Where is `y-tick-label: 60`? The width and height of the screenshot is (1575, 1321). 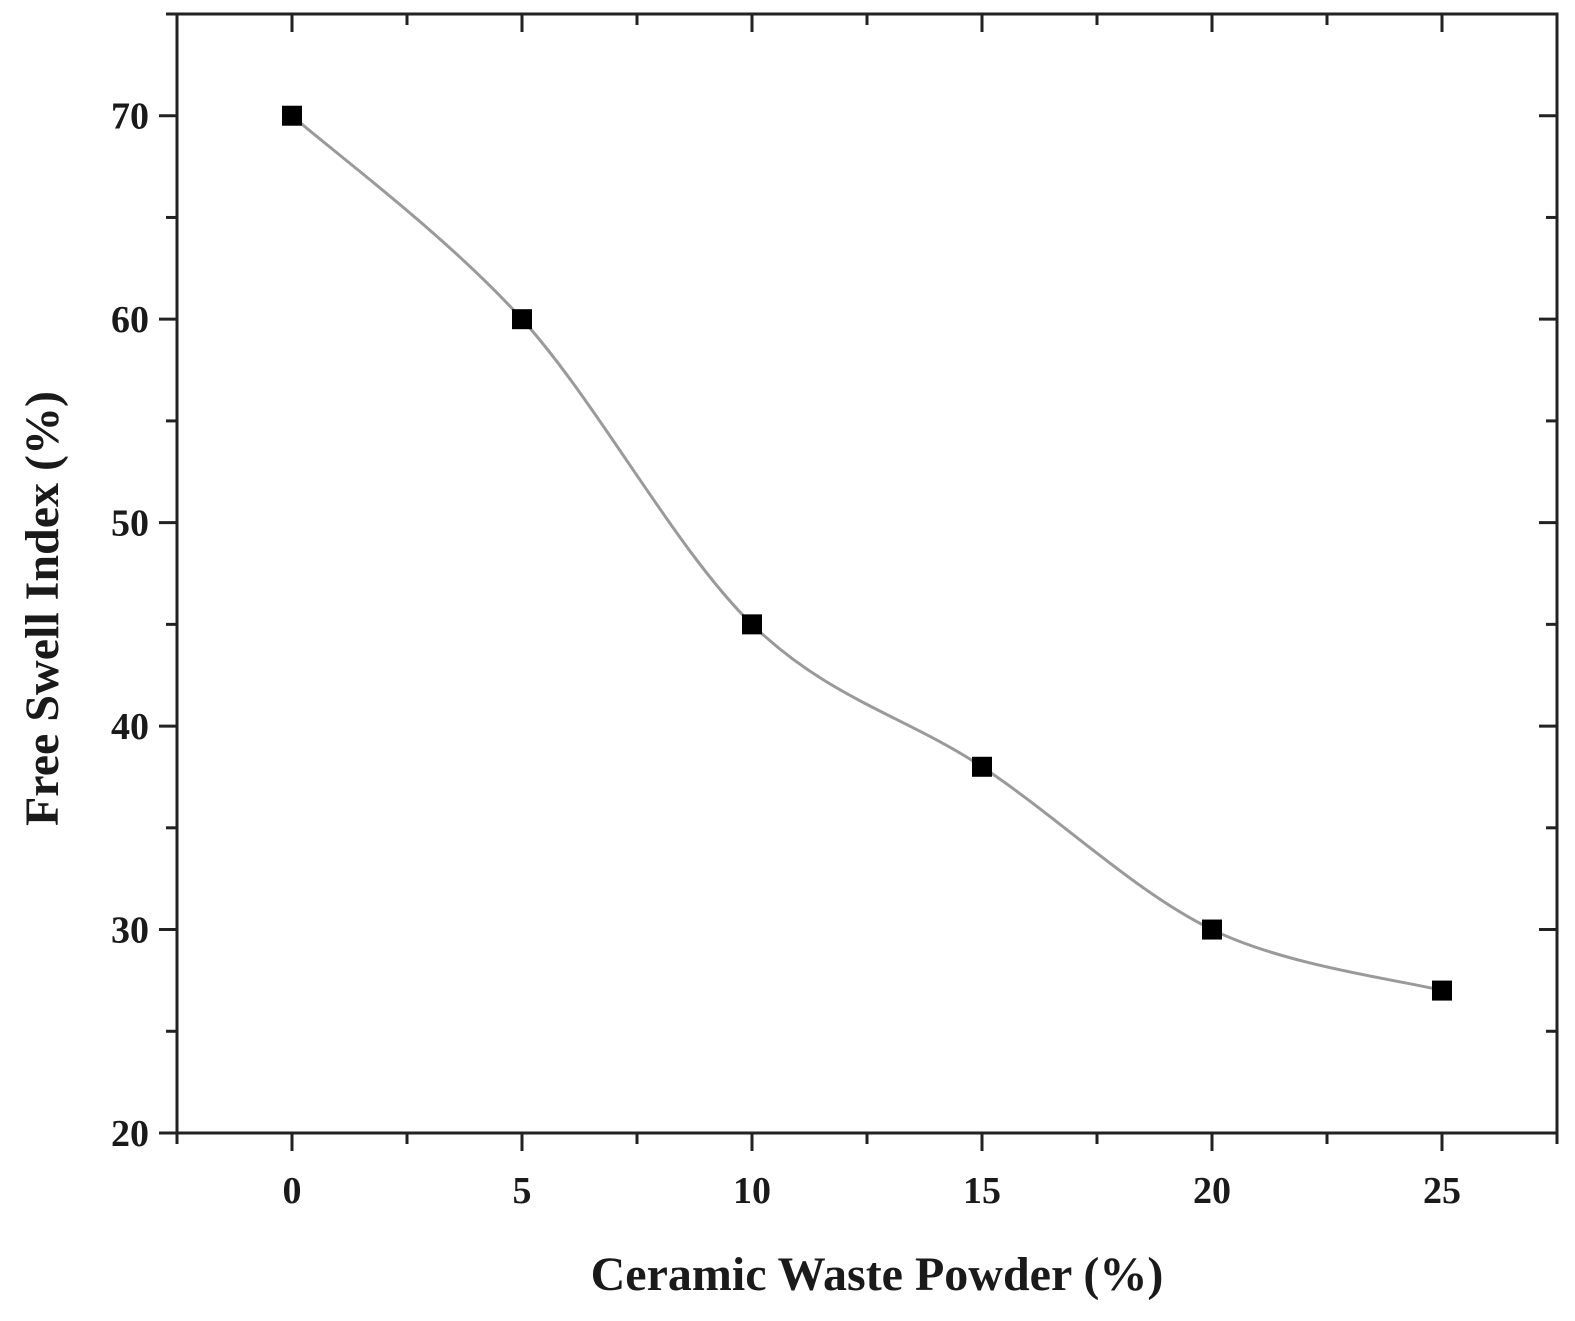
y-tick-label: 60 is located at coordinates (130, 320).